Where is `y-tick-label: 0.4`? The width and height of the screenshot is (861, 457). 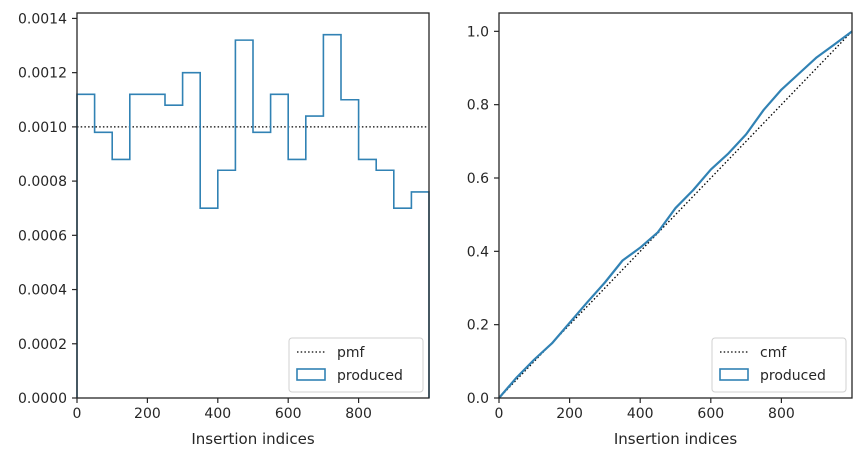
y-tick-label: 0.4 is located at coordinates (478, 252).